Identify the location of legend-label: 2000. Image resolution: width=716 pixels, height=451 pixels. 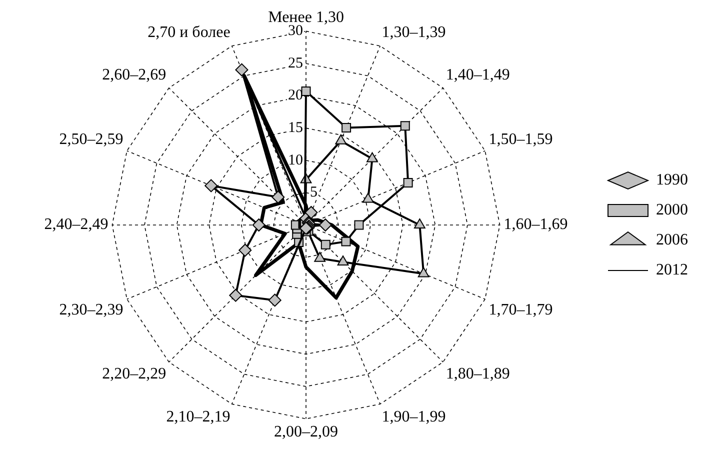
(672, 210).